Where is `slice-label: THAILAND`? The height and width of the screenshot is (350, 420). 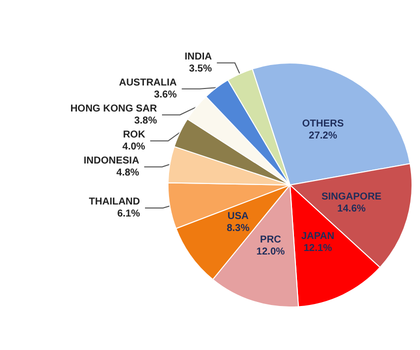
slice-label: THAILAND is located at coordinates (114, 202).